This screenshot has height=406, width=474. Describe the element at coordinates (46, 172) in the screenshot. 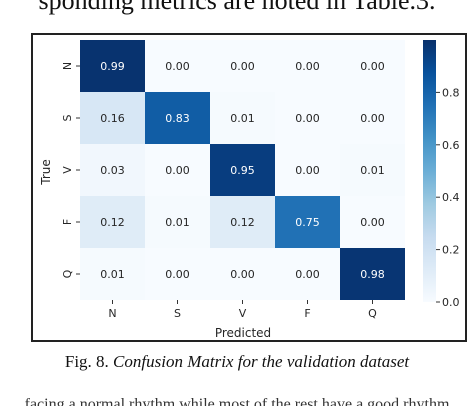

I see `y-axis-label: True` at that location.